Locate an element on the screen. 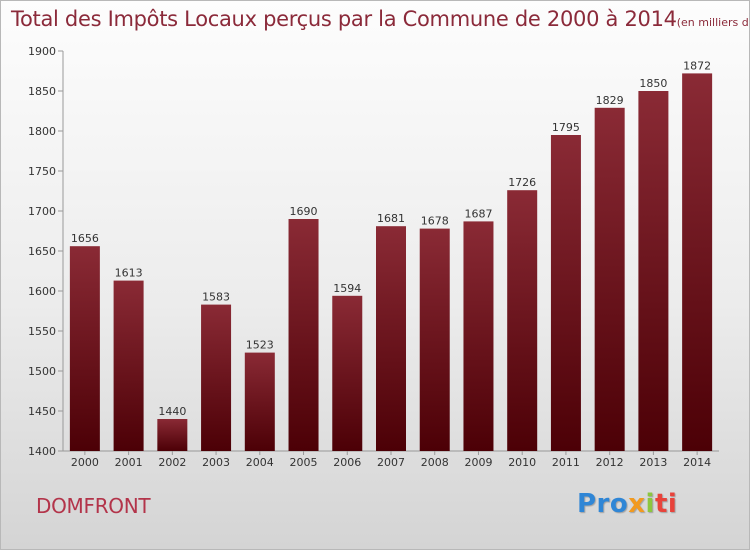  y-tick-label: 1550 is located at coordinates (42, 331).